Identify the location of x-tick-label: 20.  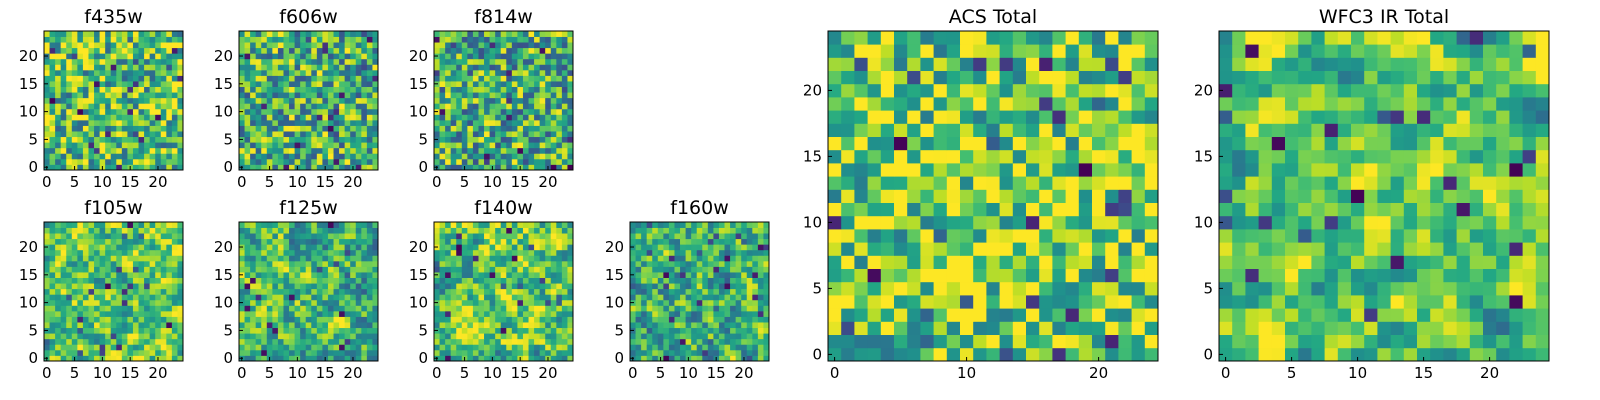
(157, 373).